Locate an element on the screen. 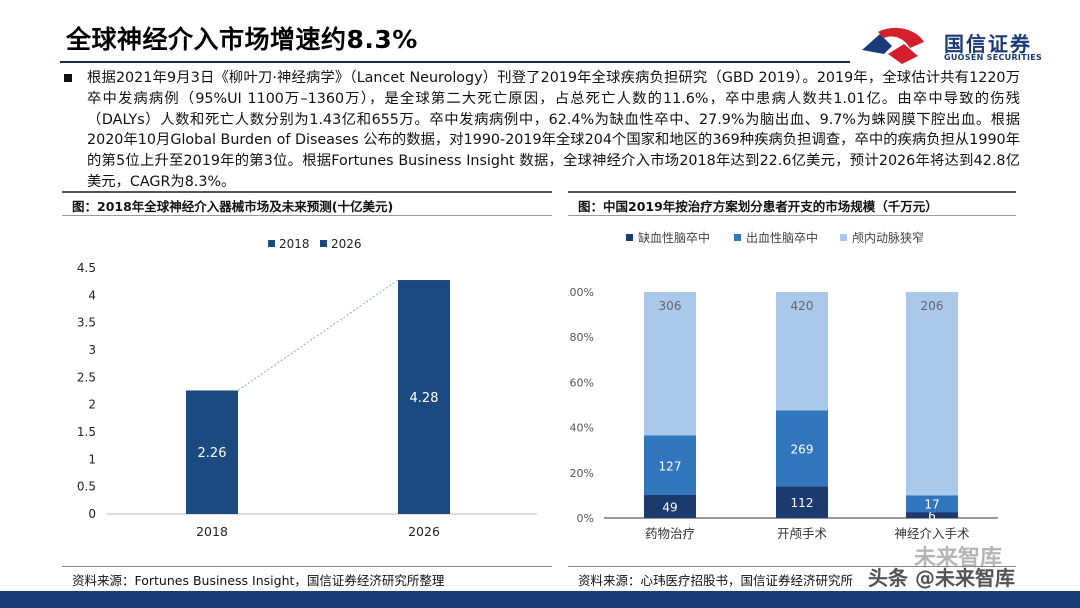 The height and width of the screenshot is (608, 1080). segment-value-label: 49 is located at coordinates (669, 508).